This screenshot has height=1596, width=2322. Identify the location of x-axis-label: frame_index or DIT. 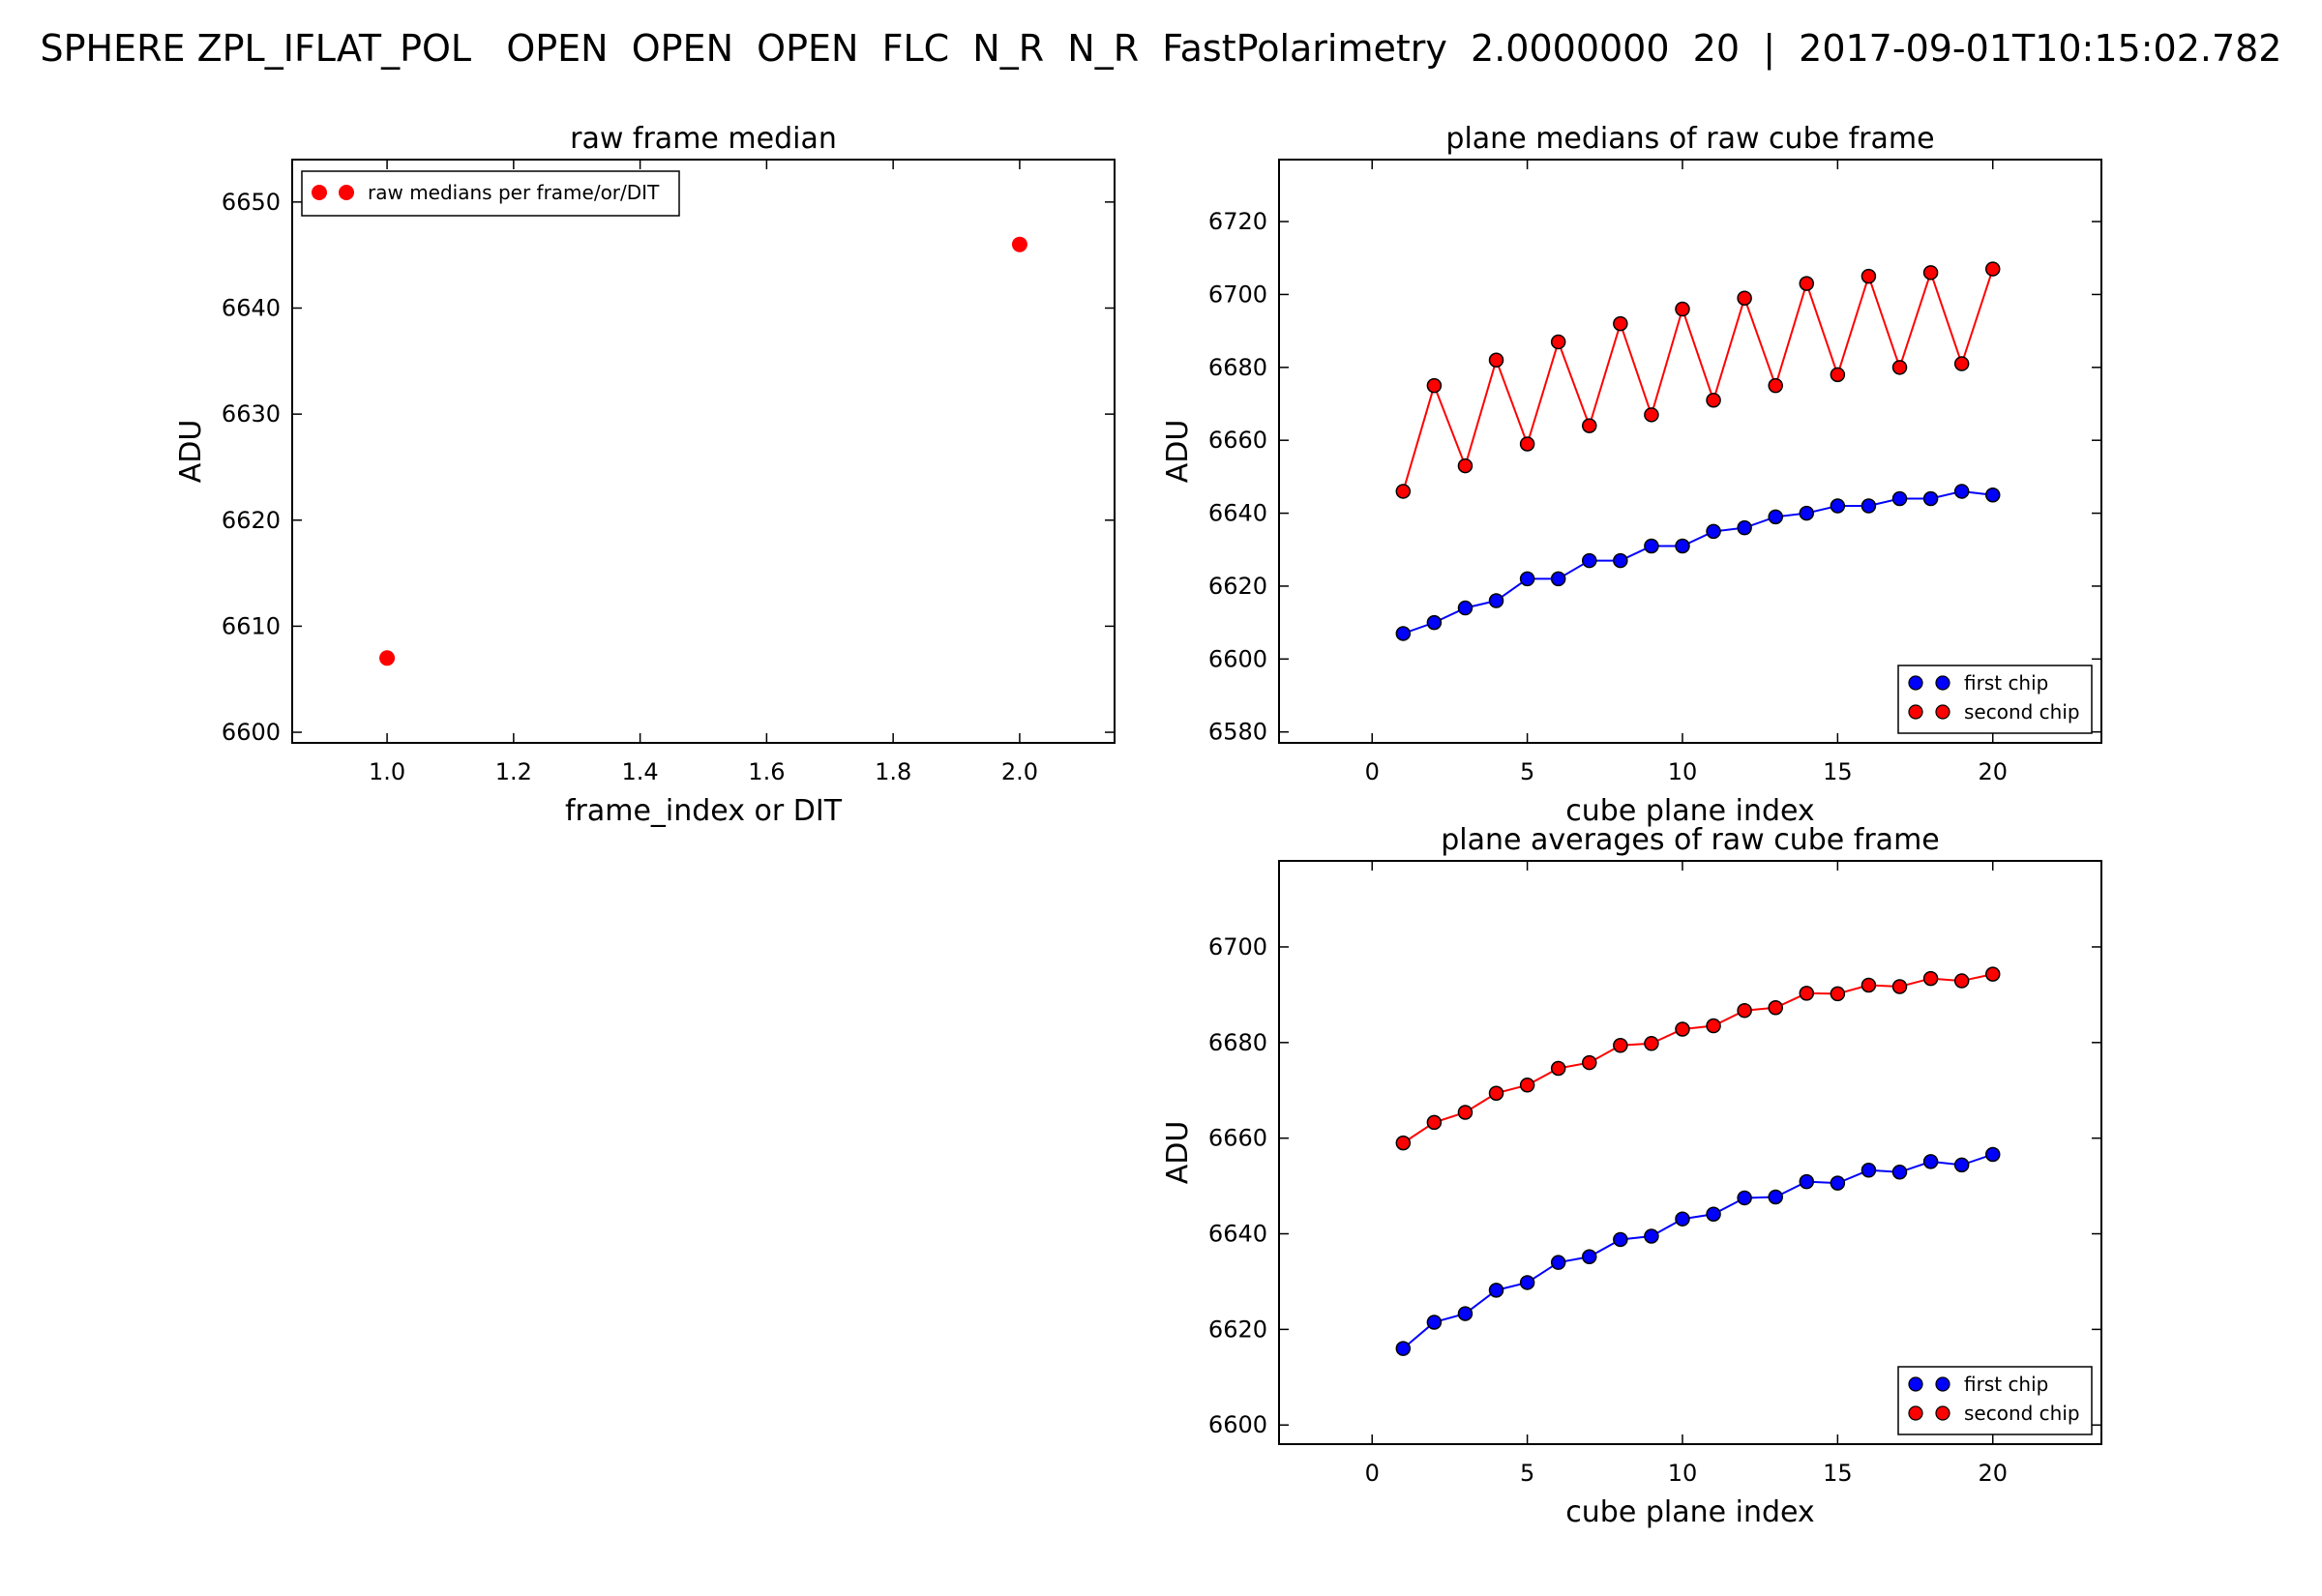
(704, 811).